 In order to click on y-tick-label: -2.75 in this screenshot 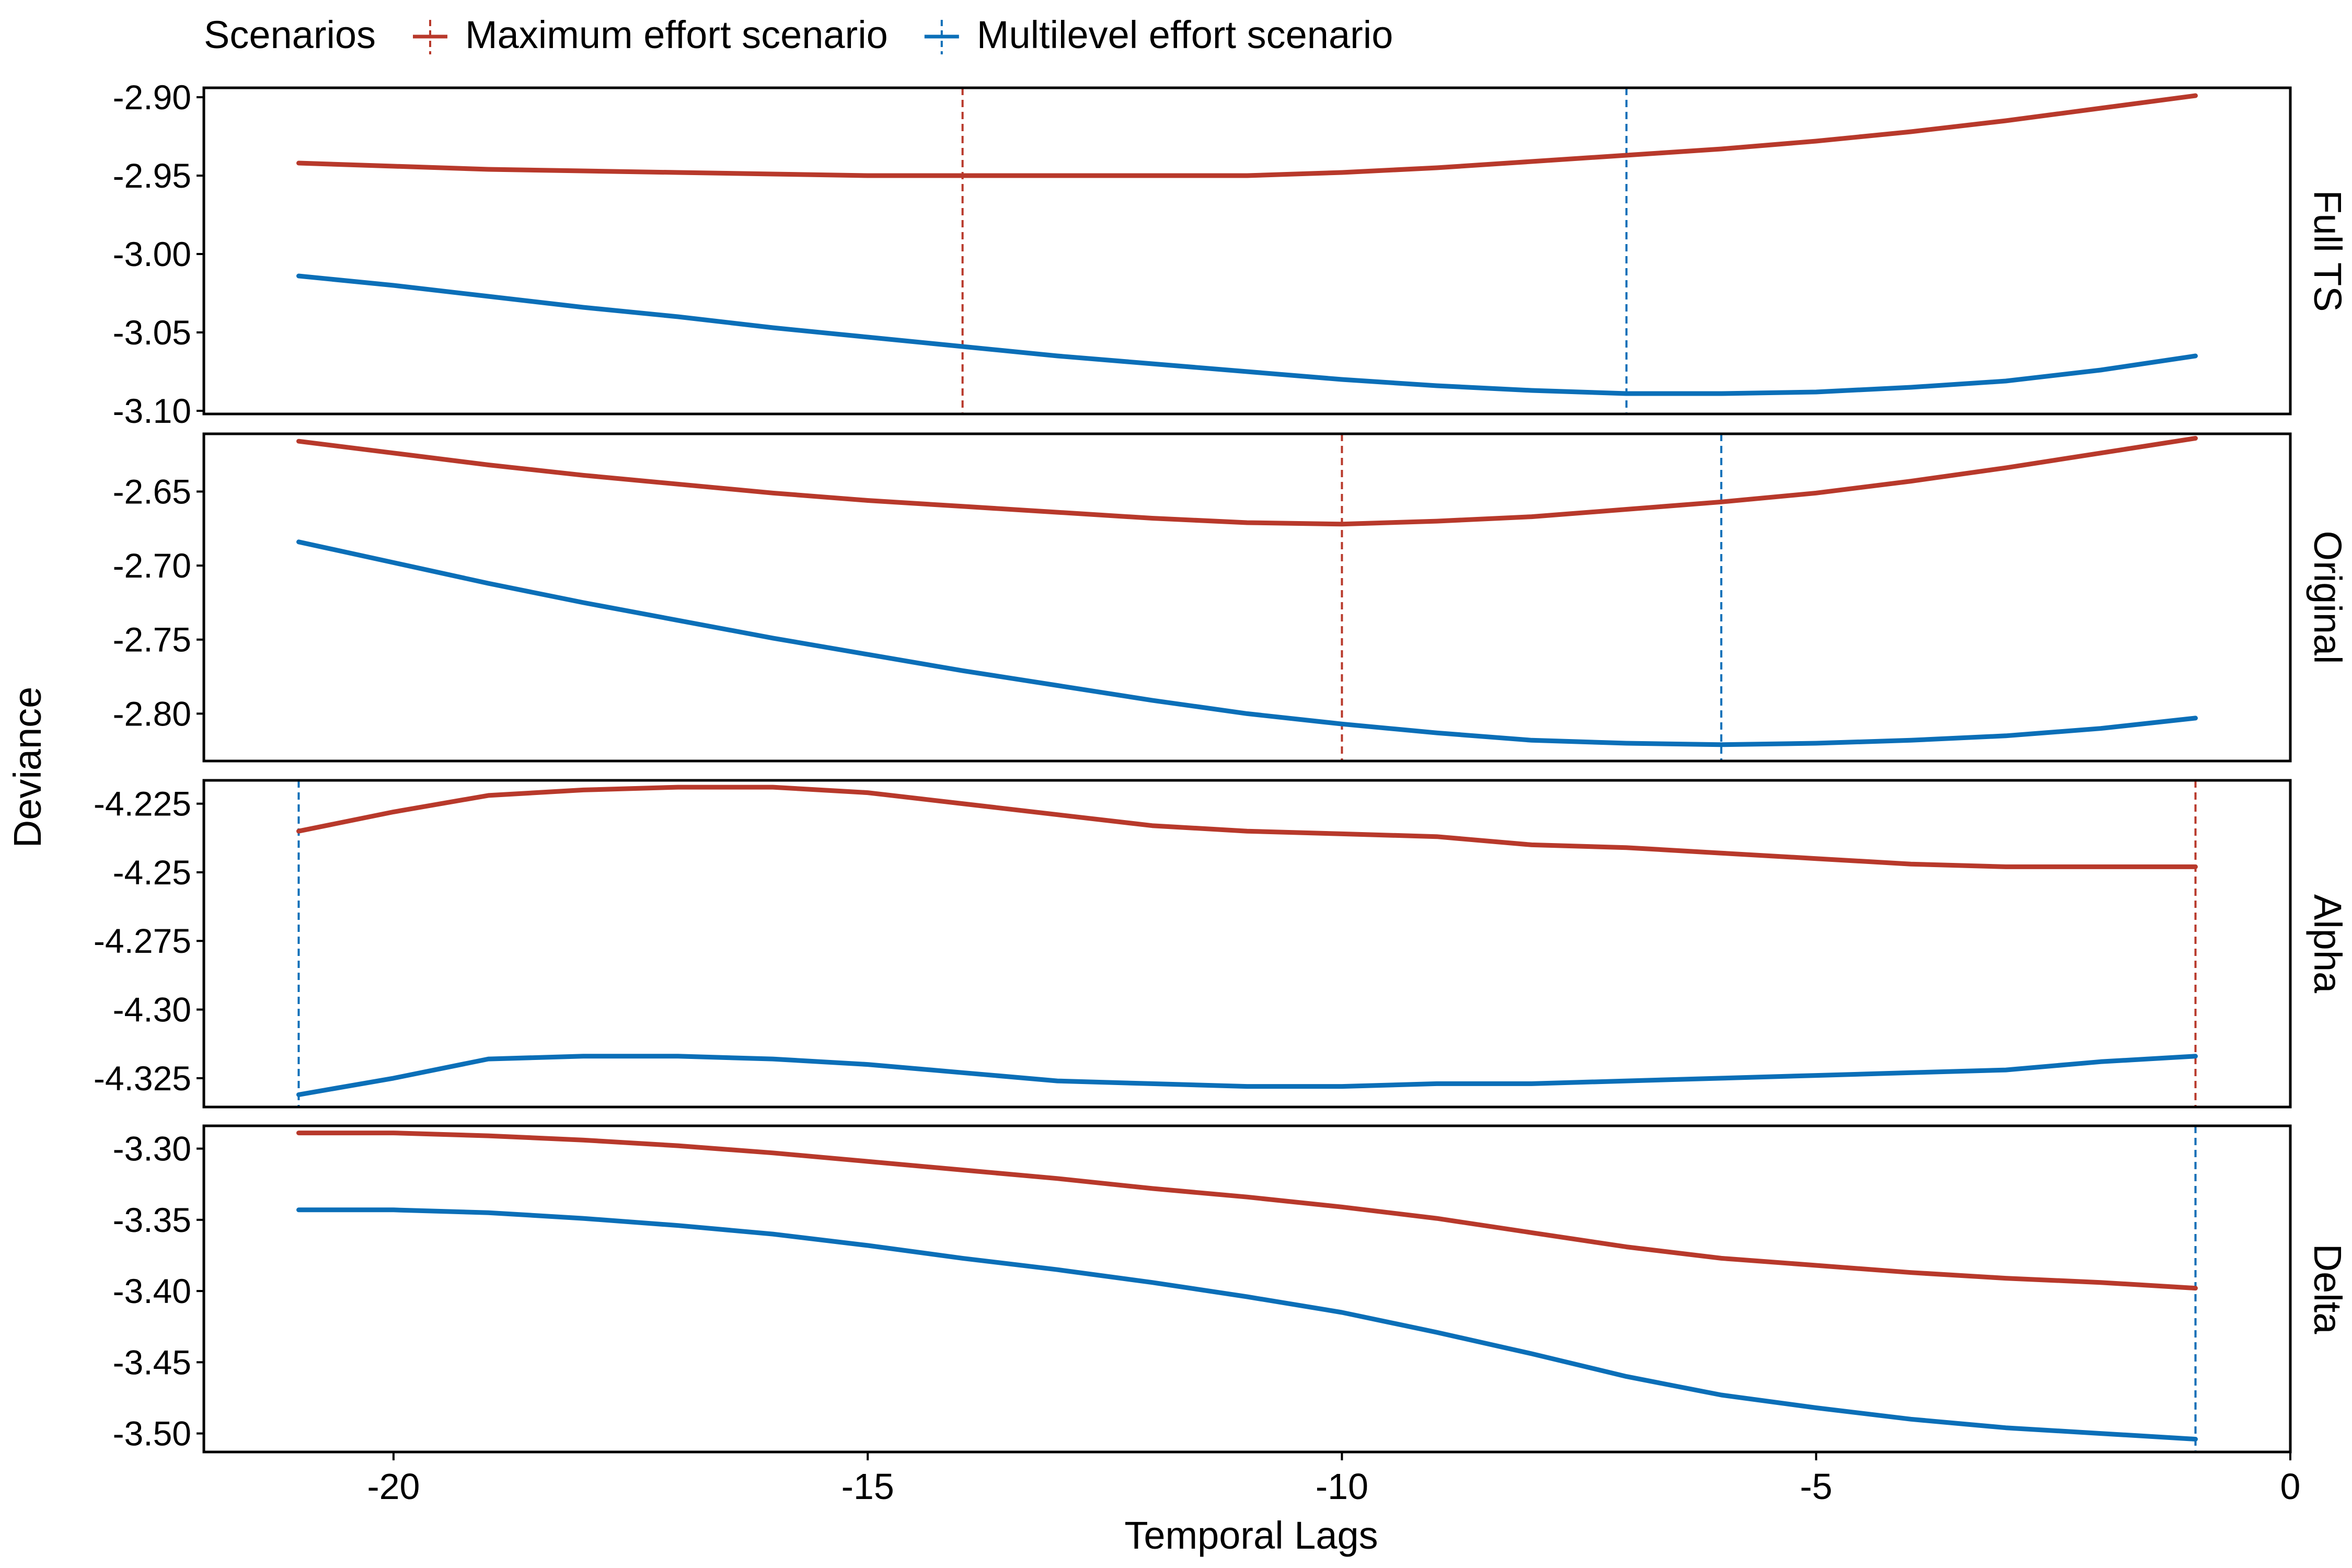, I will do `click(152, 639)`.